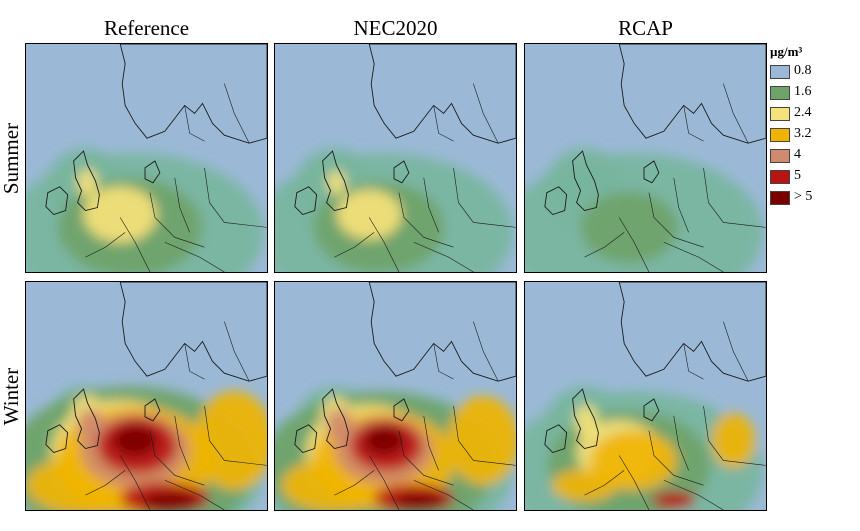 This screenshot has width=860, height=531. I want to click on map-winter-rcap, so click(645, 396).